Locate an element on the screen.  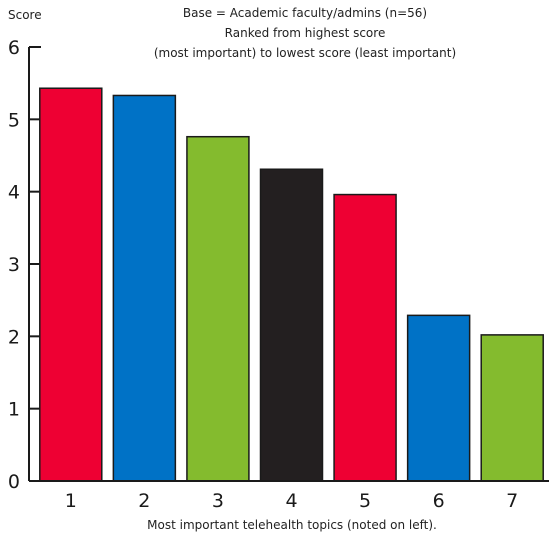
x-tick-label: 2 is located at coordinates (144, 501).